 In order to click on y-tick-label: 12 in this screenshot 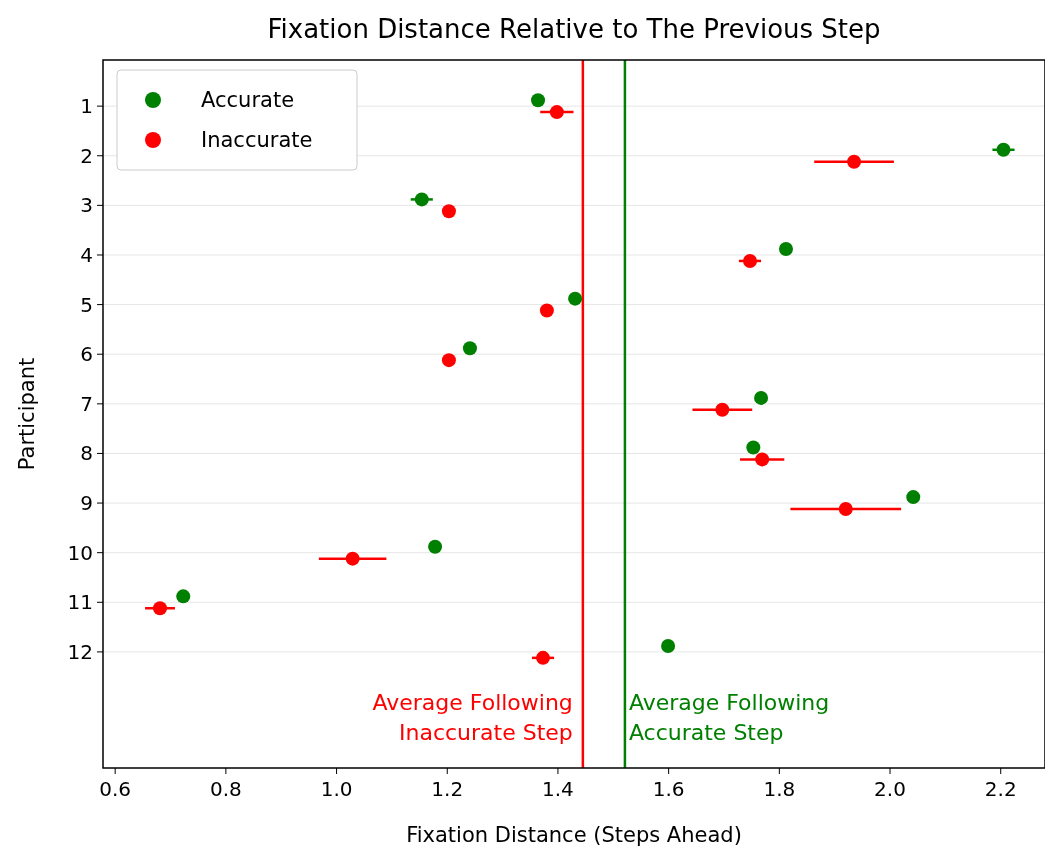, I will do `click(80, 651)`.